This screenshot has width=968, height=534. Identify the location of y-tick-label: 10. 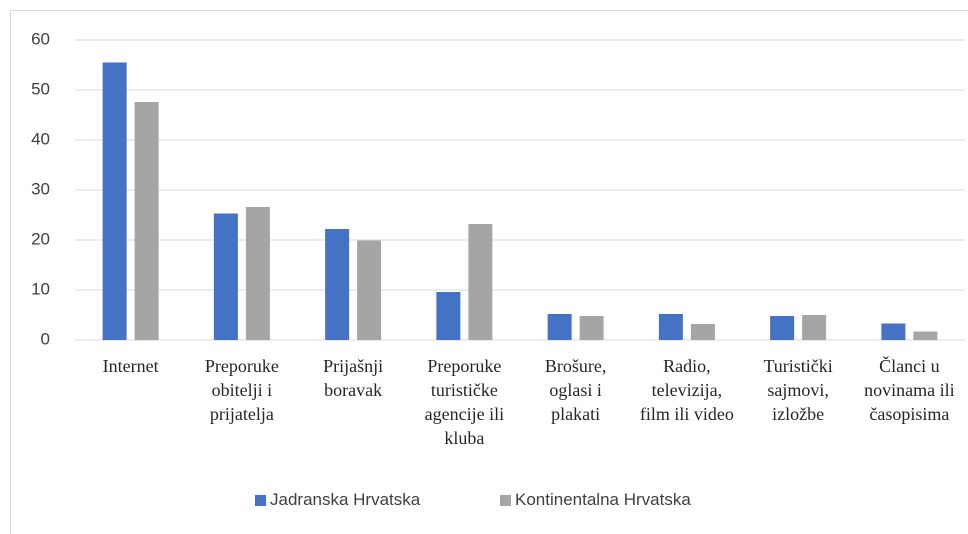
(40, 288).